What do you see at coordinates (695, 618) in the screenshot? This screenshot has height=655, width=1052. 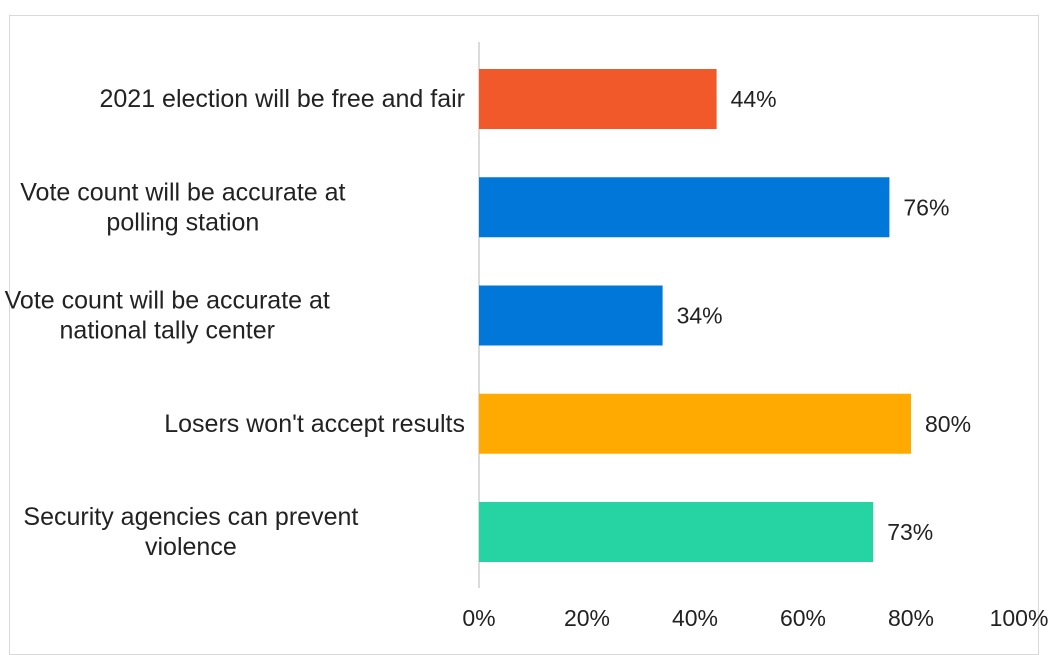 I see `x-tick-label-40: 40%` at bounding box center [695, 618].